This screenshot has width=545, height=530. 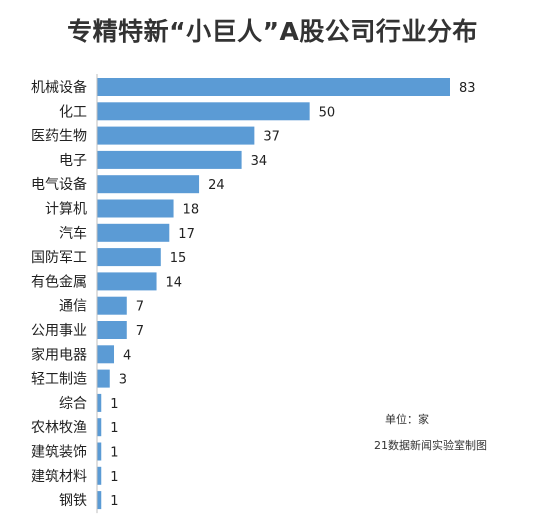 What do you see at coordinates (178, 258) in the screenshot?
I see `value-label: 15` at bounding box center [178, 258].